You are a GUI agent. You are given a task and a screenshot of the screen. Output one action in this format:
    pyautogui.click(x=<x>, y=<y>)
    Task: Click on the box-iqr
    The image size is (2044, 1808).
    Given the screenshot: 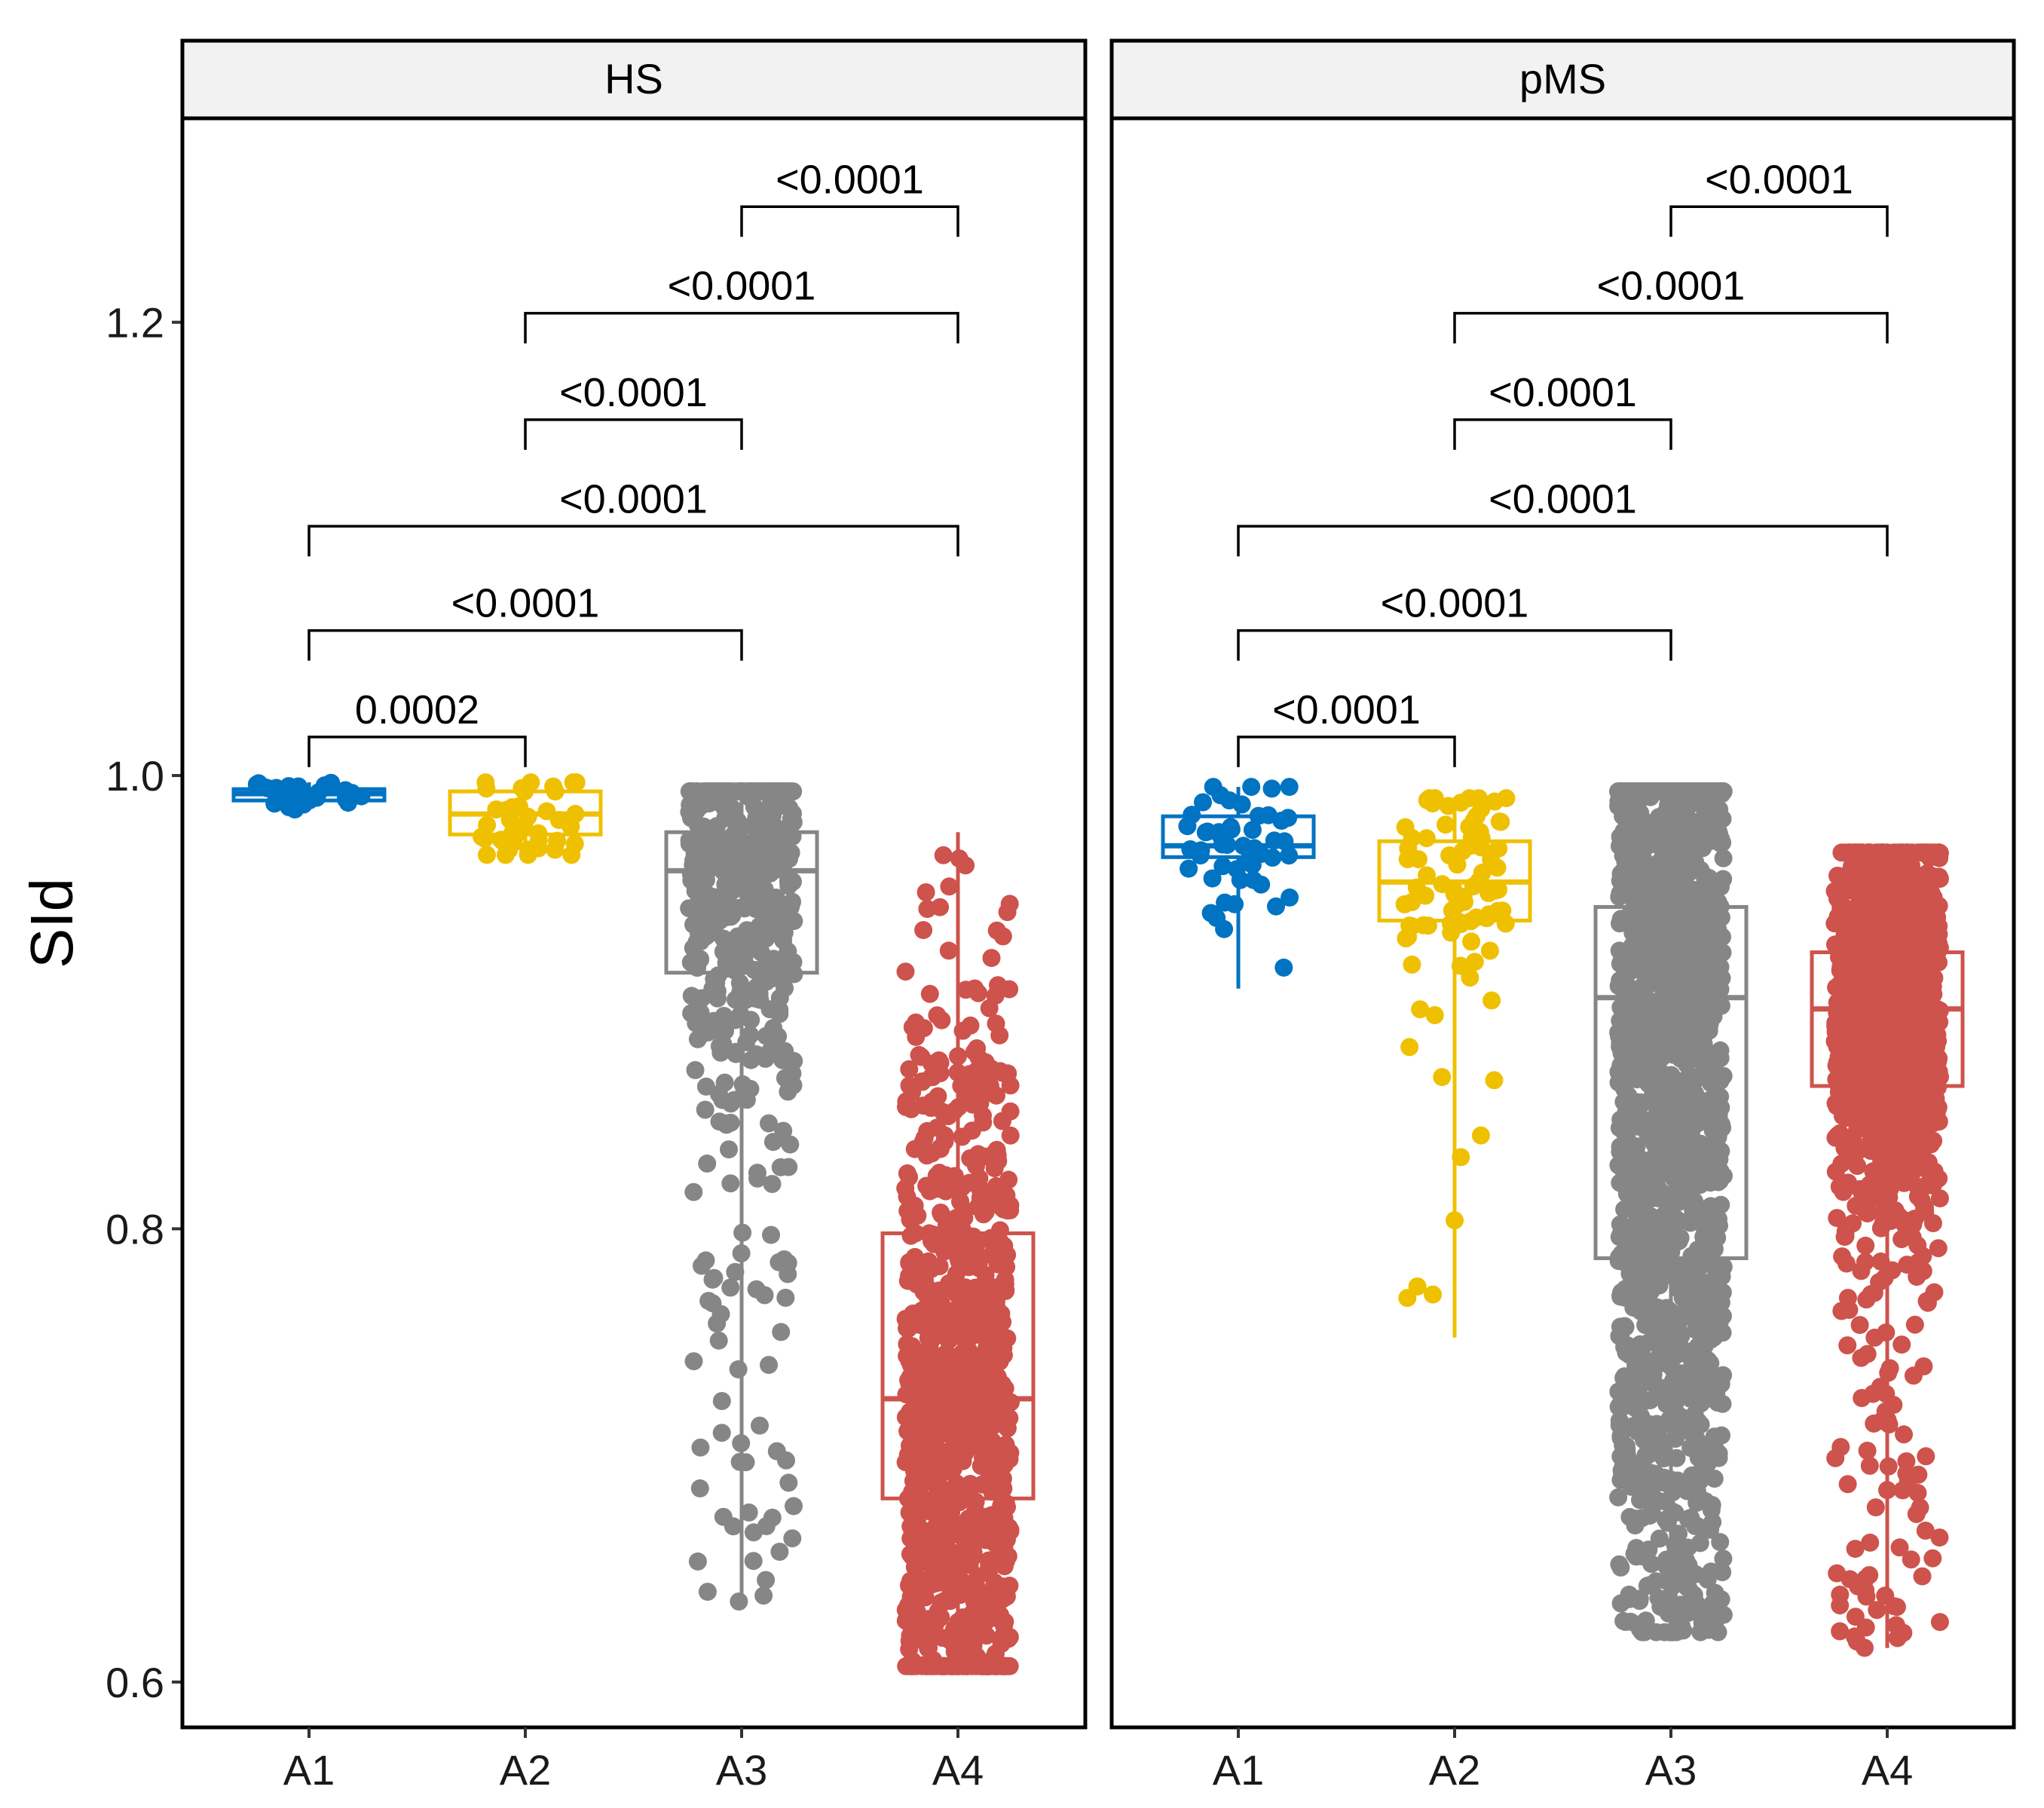 What is the action you would take?
    pyautogui.click(x=1238, y=836)
    